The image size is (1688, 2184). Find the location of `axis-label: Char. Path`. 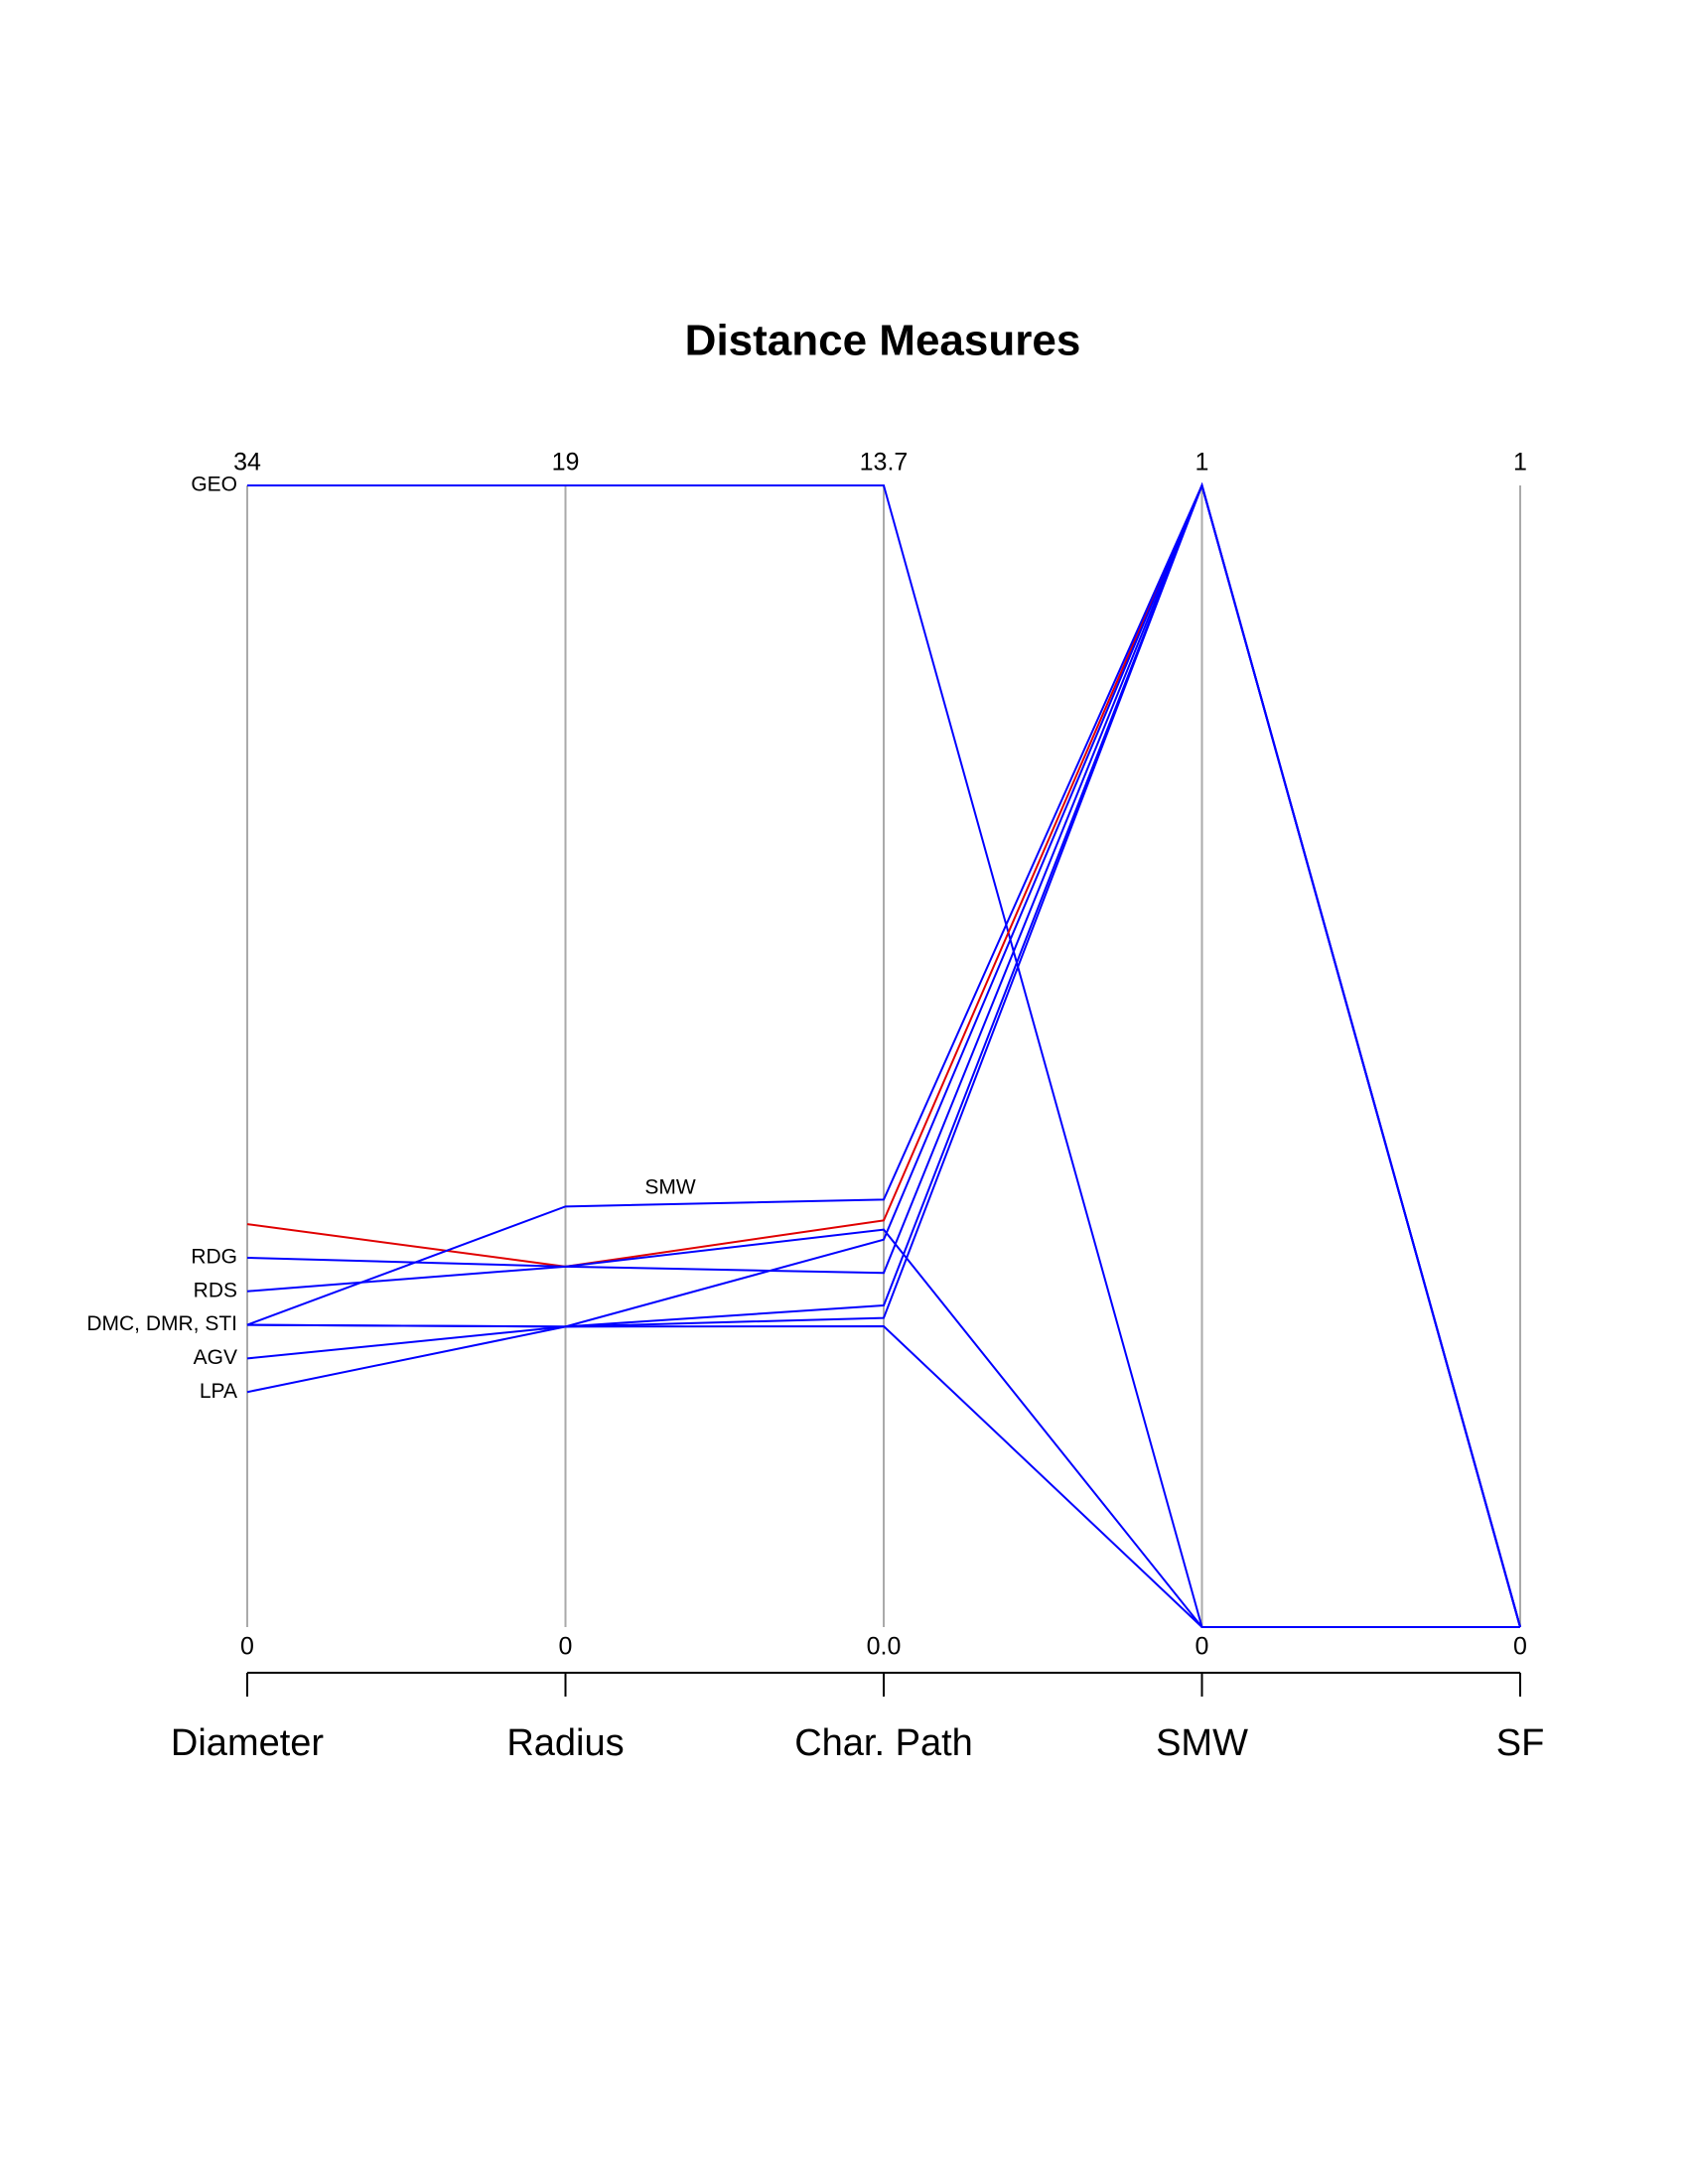

axis-label: Char. Path is located at coordinates (883, 1743).